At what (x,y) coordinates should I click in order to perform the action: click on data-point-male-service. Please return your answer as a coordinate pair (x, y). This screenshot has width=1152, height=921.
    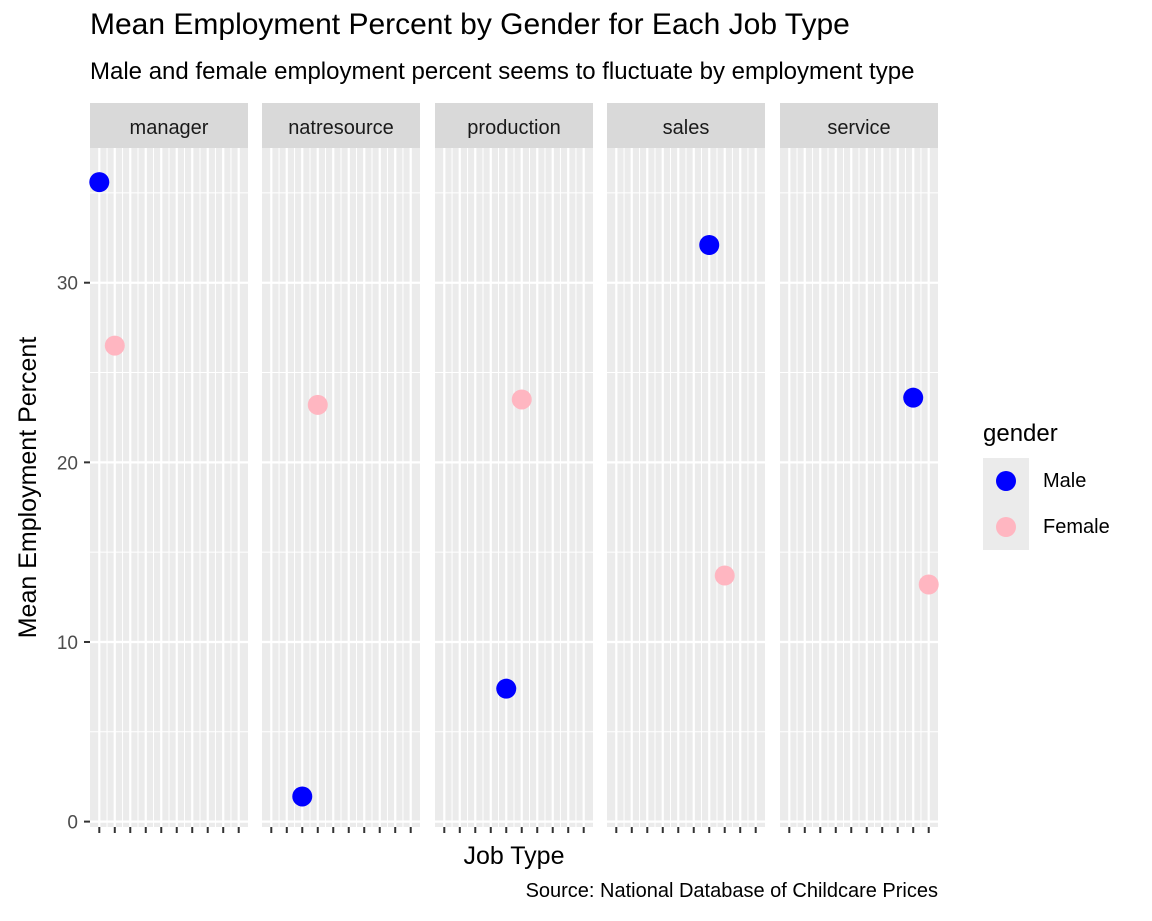
    Looking at the image, I should click on (913, 397).